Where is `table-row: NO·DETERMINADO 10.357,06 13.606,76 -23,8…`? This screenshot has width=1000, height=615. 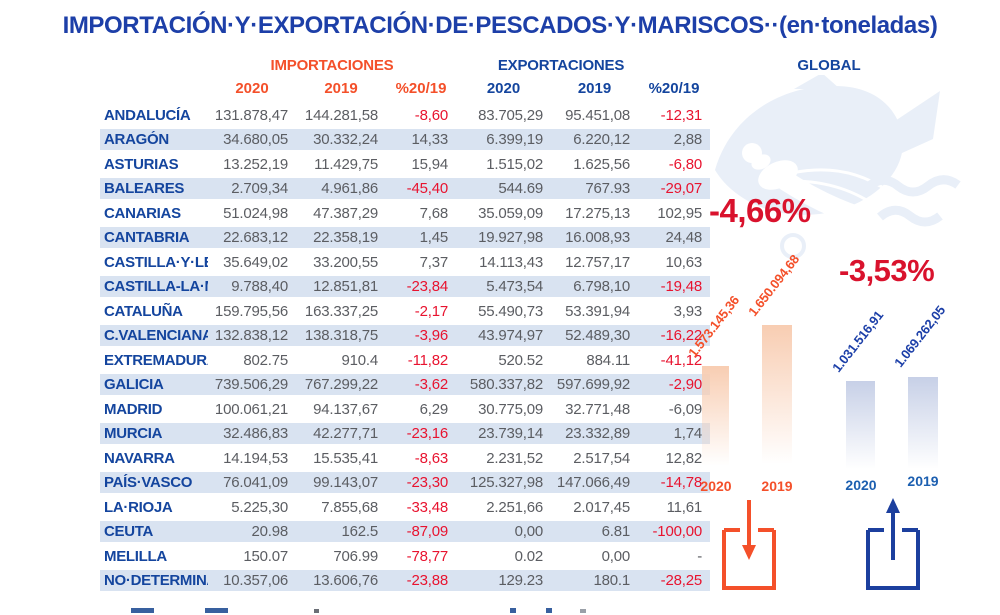
table-row: NO·DETERMINADO 10.357,06 13.606,76 -23,8… is located at coordinates (405, 580).